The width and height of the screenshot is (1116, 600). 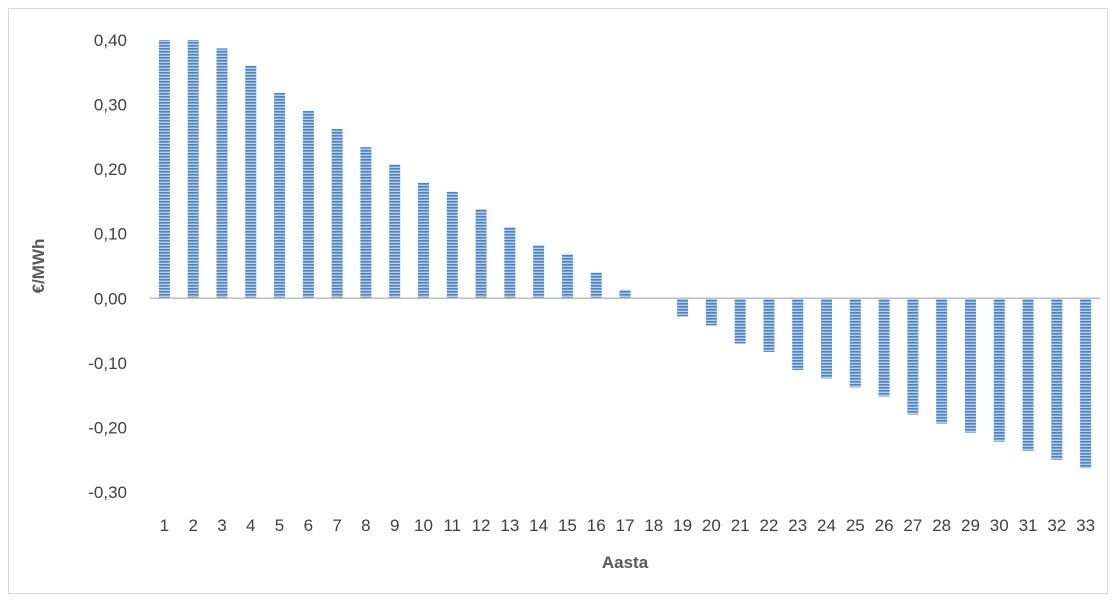 What do you see at coordinates (826, 525) in the screenshot?
I see `x-tick-label: 24` at bounding box center [826, 525].